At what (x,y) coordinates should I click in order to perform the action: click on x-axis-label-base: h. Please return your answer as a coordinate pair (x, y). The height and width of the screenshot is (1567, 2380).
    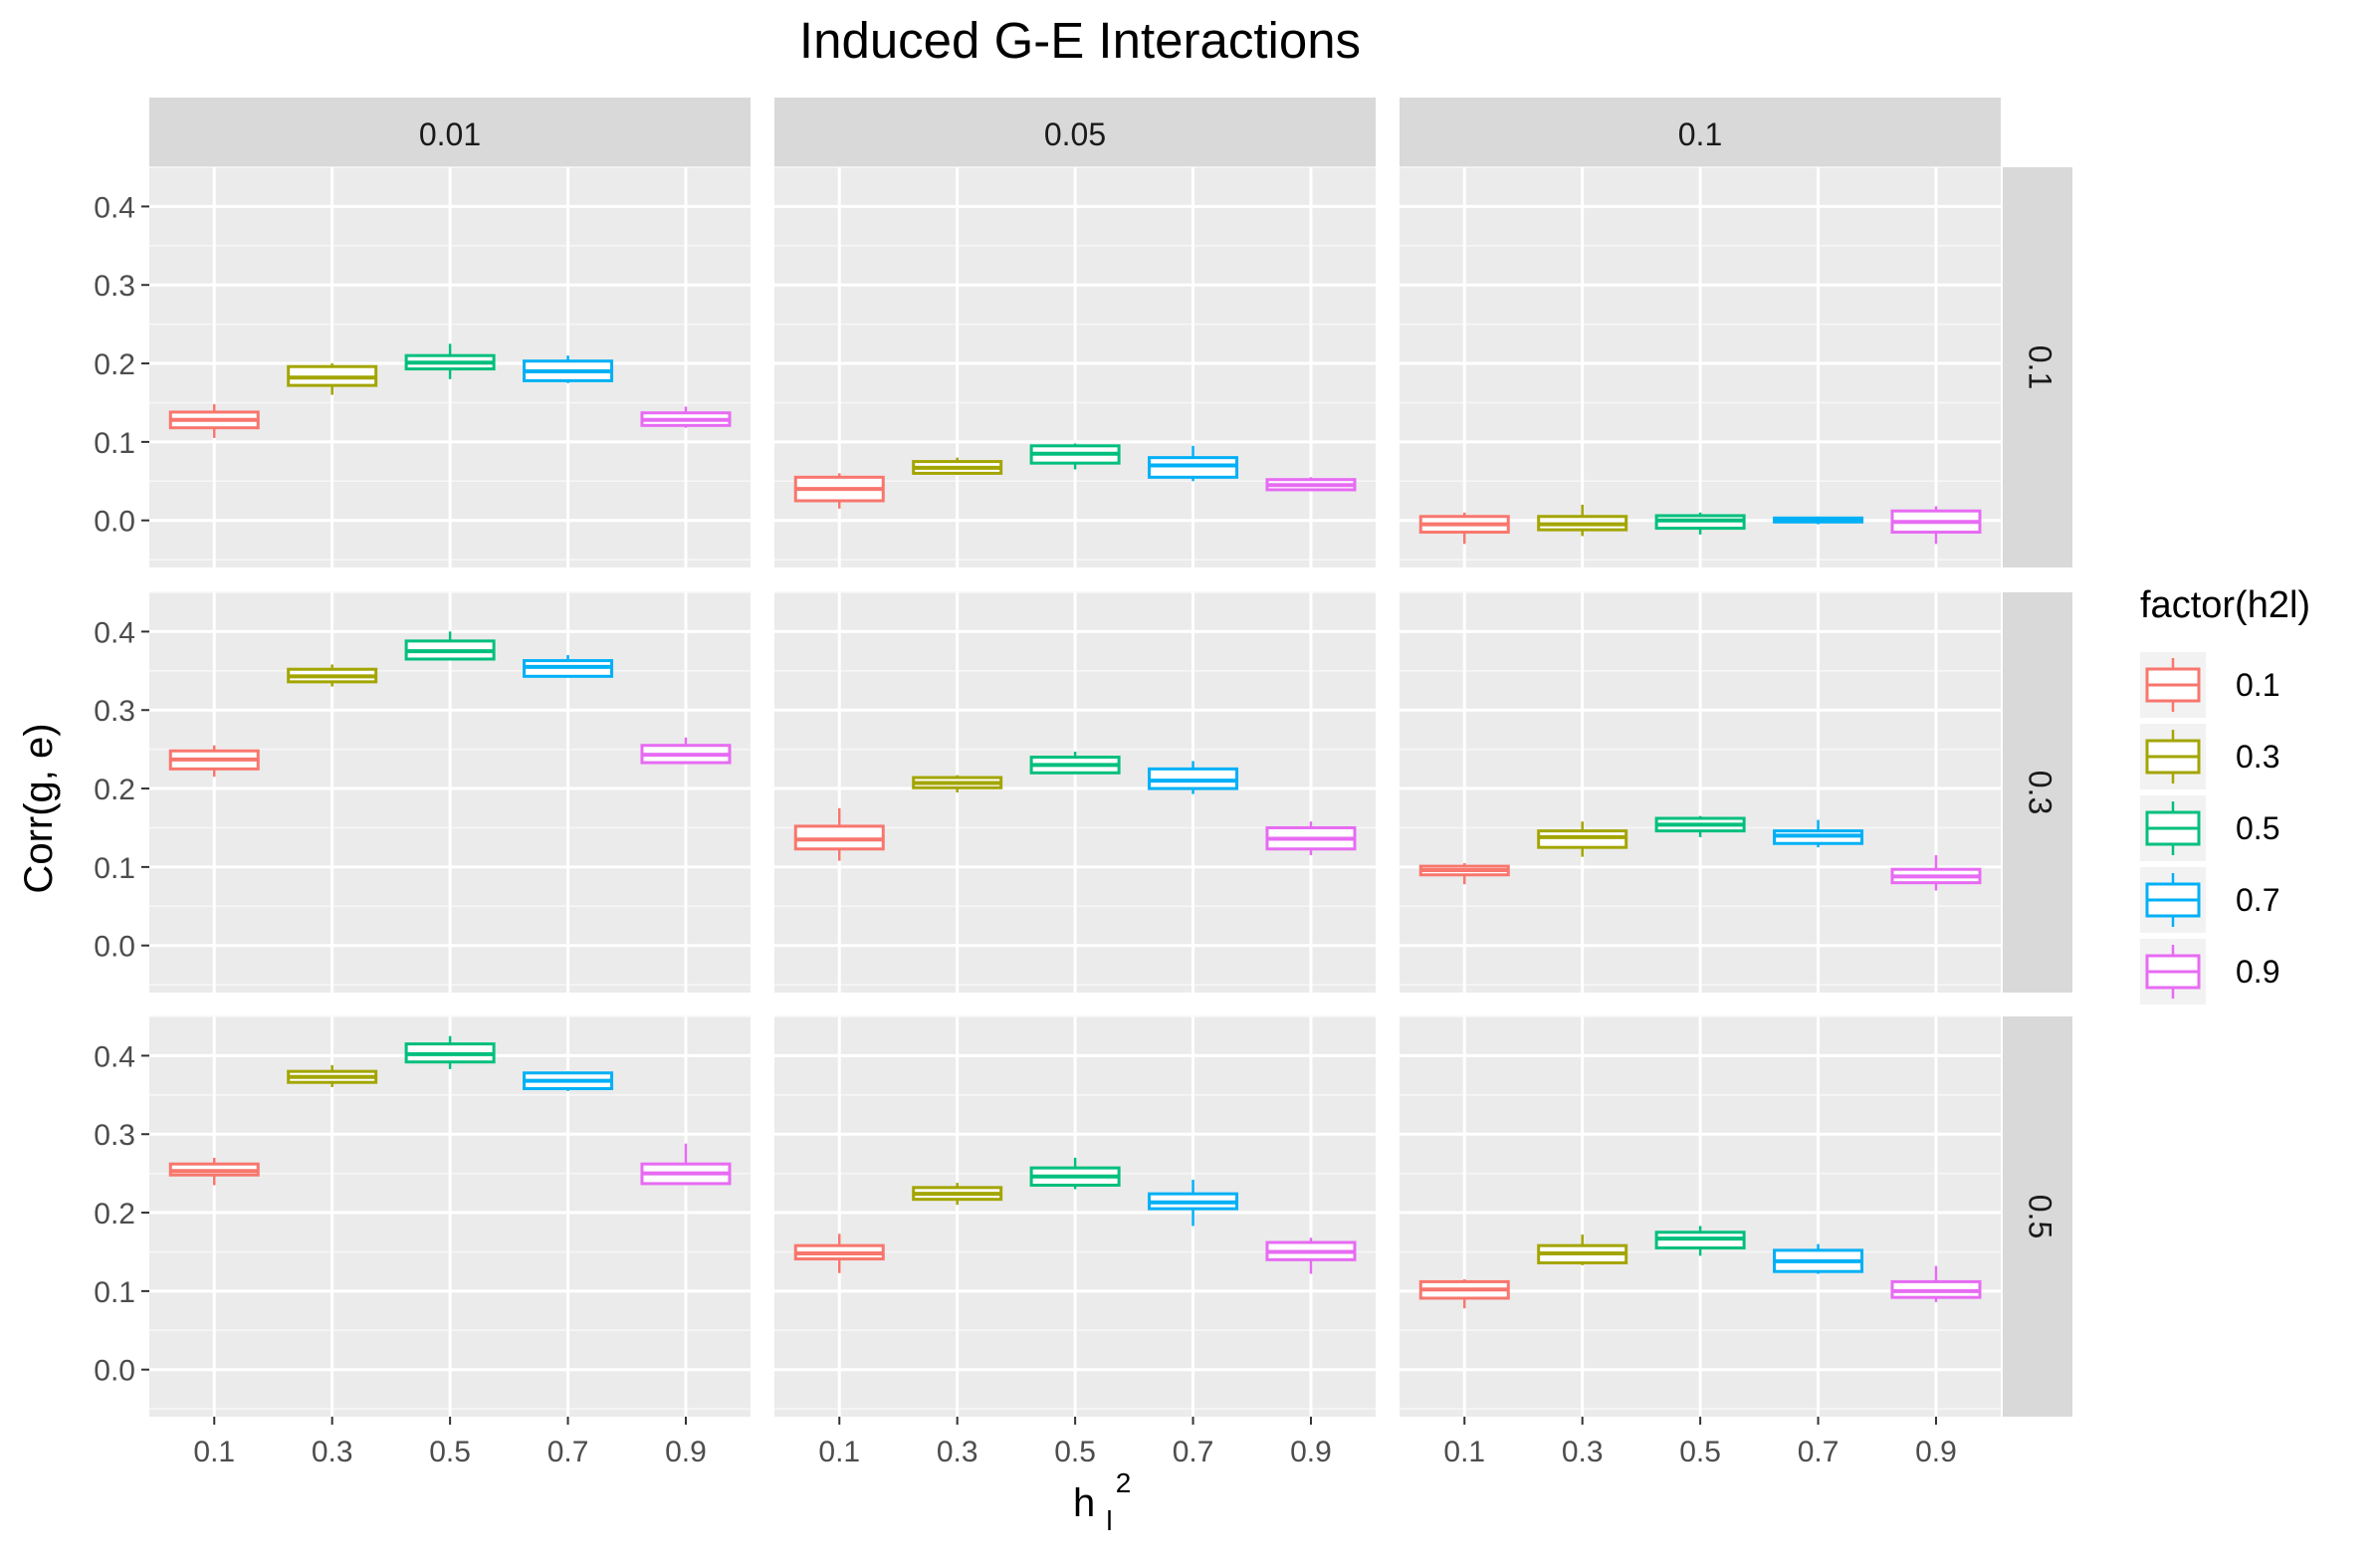
    Looking at the image, I should click on (1084, 1503).